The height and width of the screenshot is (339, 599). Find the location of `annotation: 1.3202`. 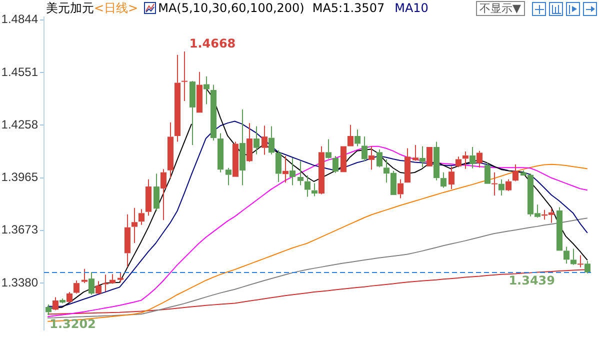

annotation: 1.3202 is located at coordinates (73, 324).